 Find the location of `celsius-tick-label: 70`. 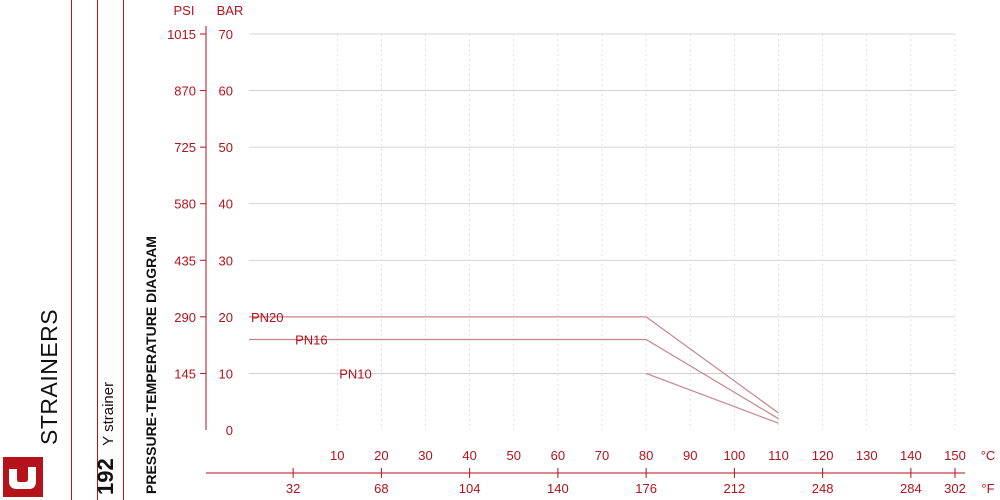

celsius-tick-label: 70 is located at coordinates (602, 455).